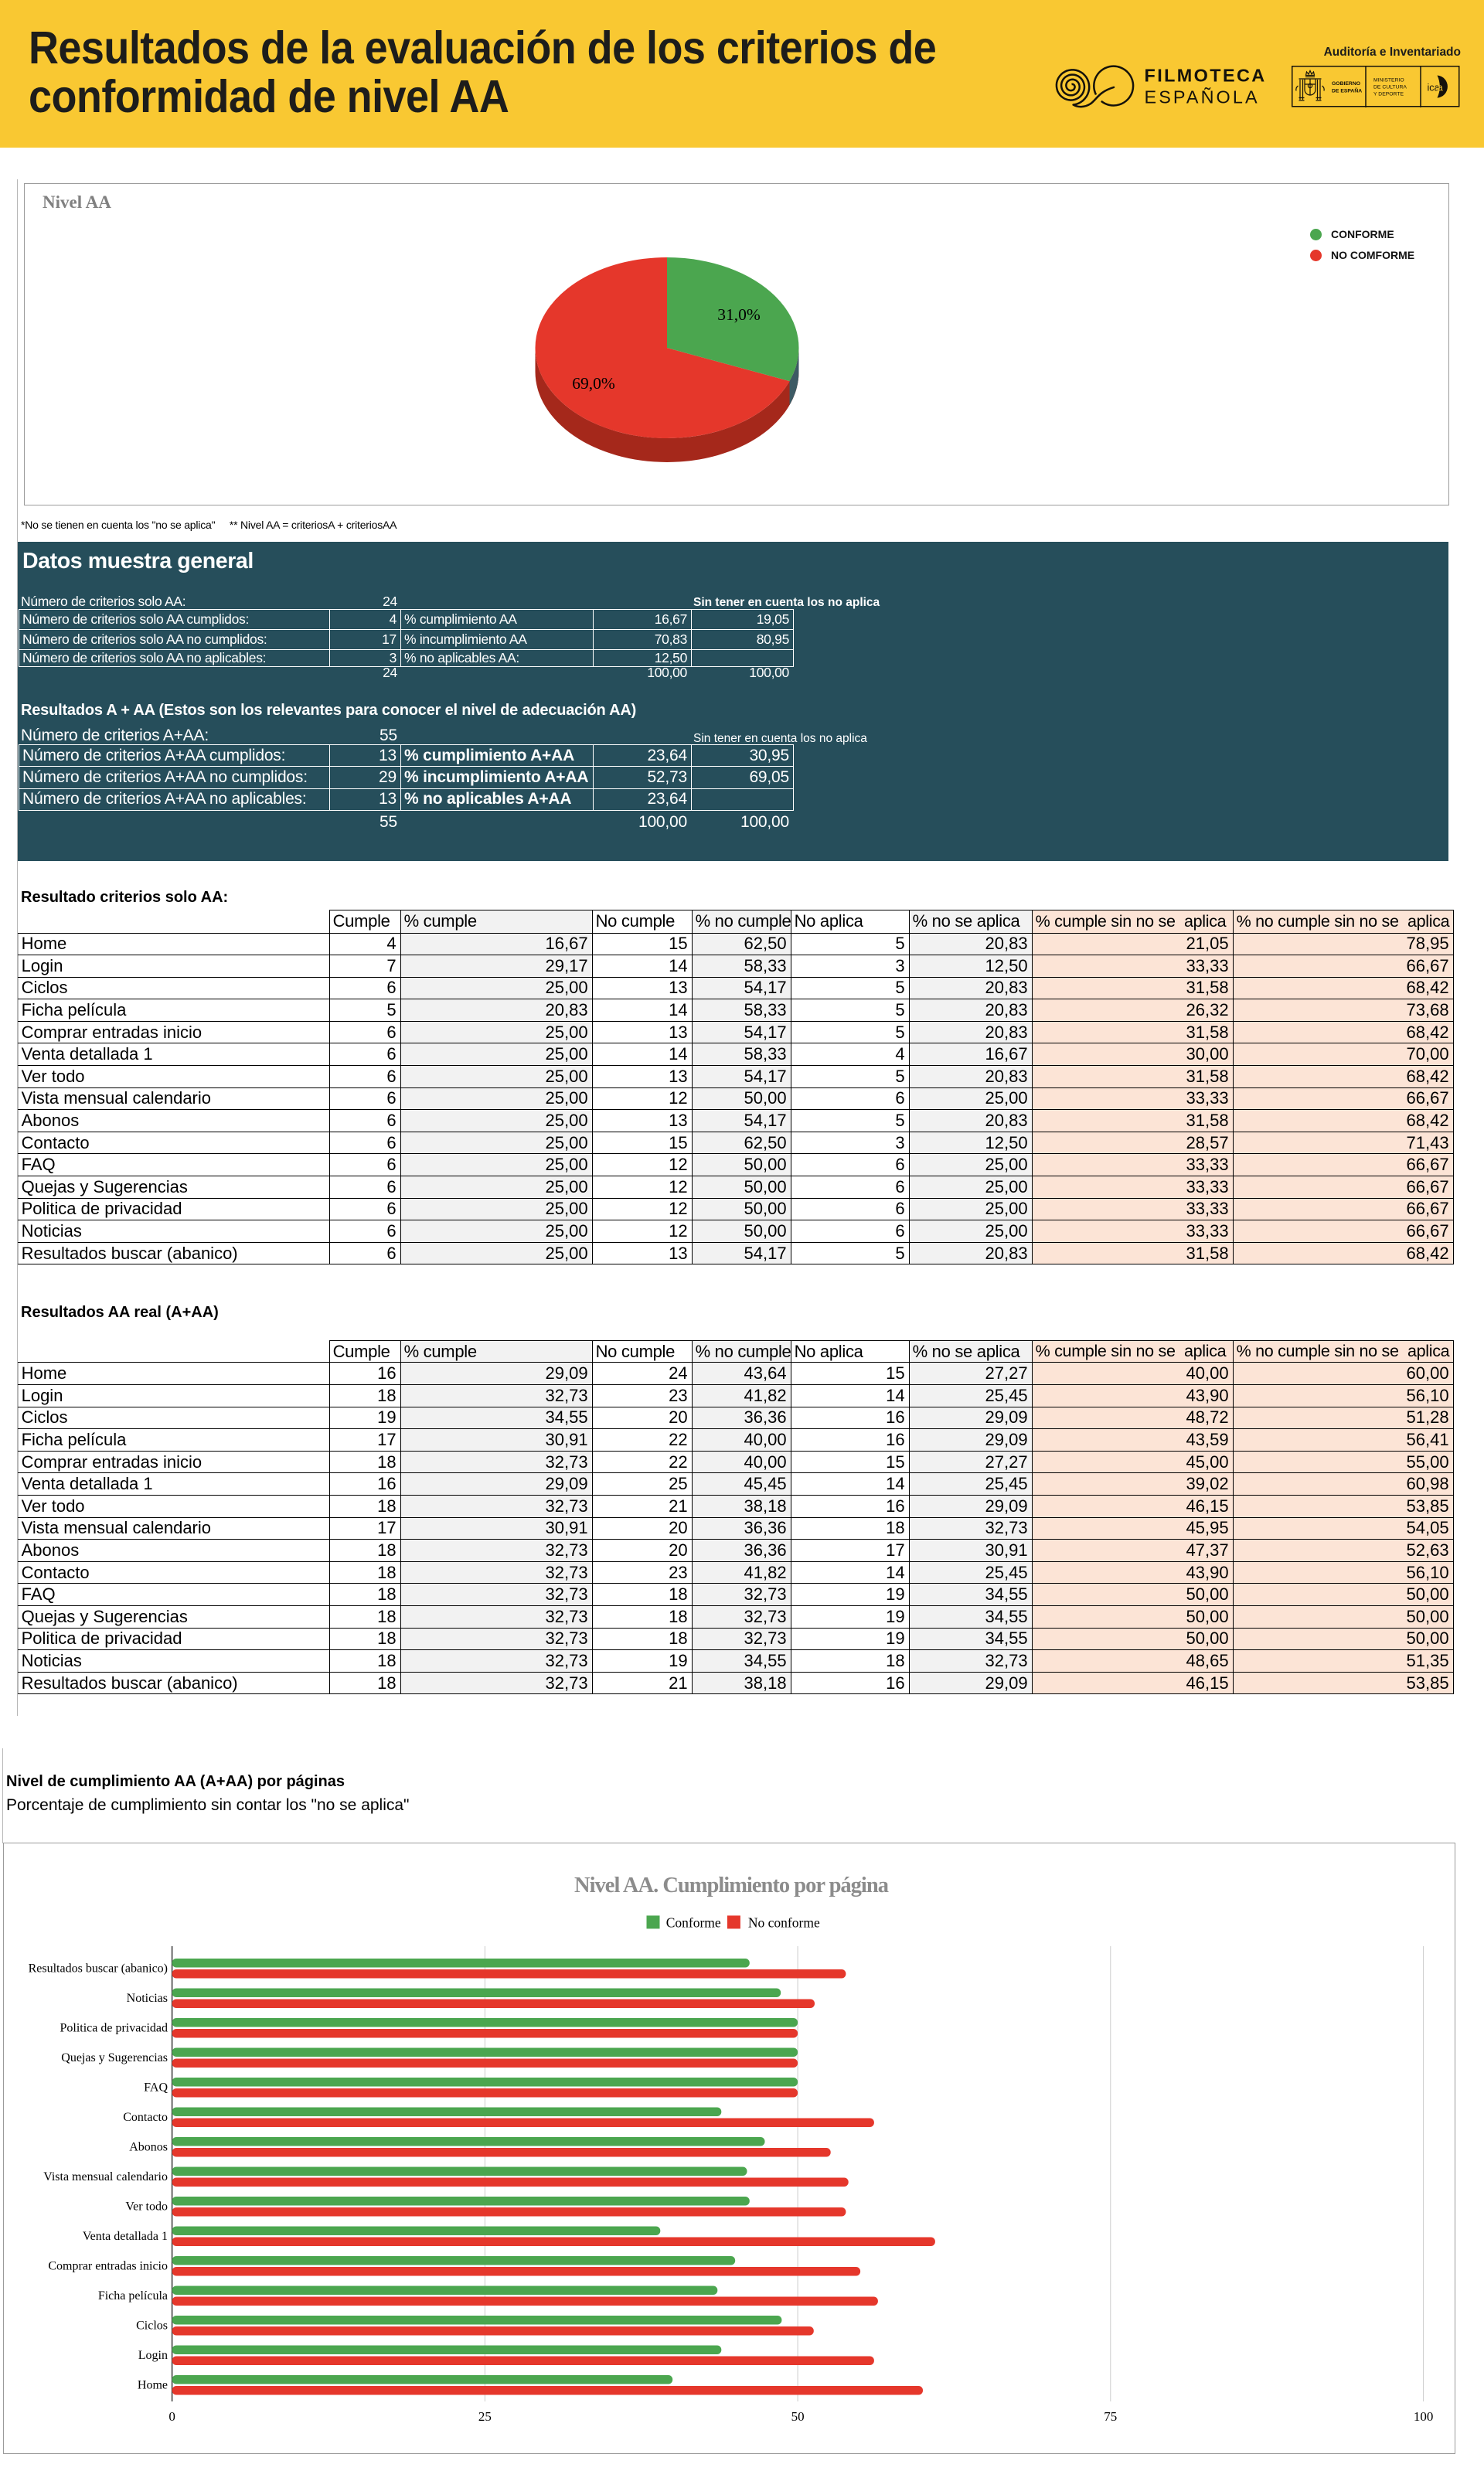  I want to click on svg-text: 69,0%, so click(593, 383).